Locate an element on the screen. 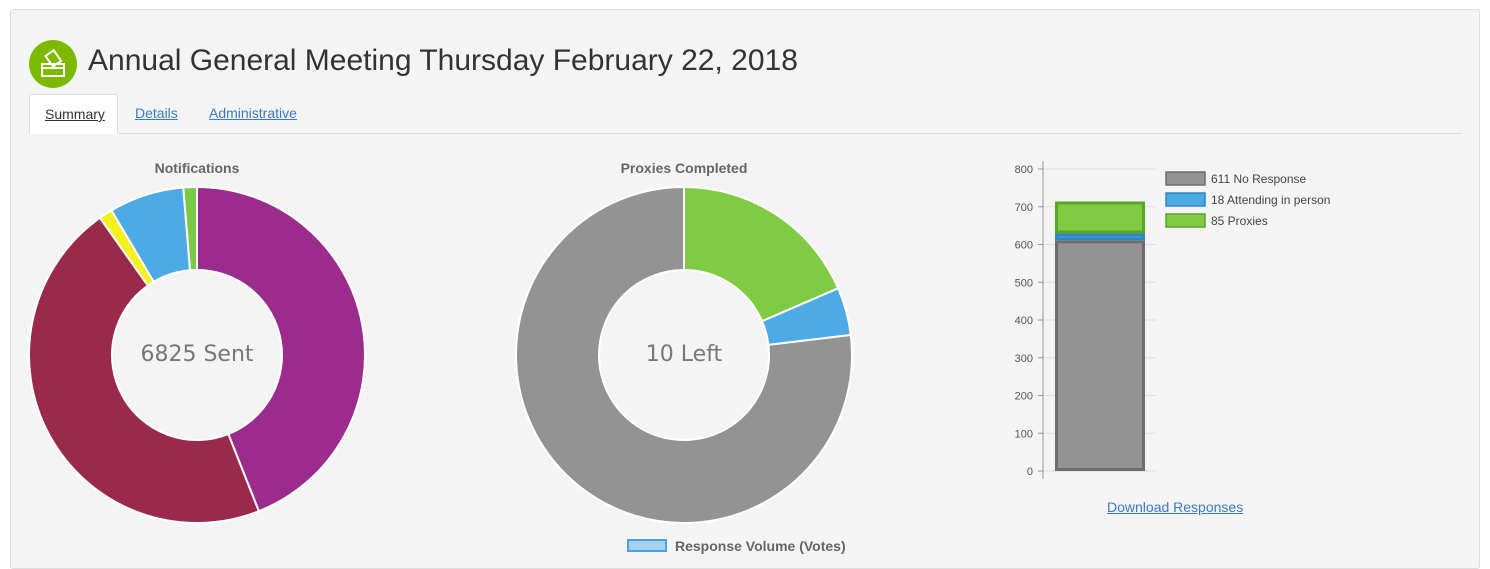 This screenshot has width=1490, height=569. y-tick-label: 700 is located at coordinates (1024, 208).